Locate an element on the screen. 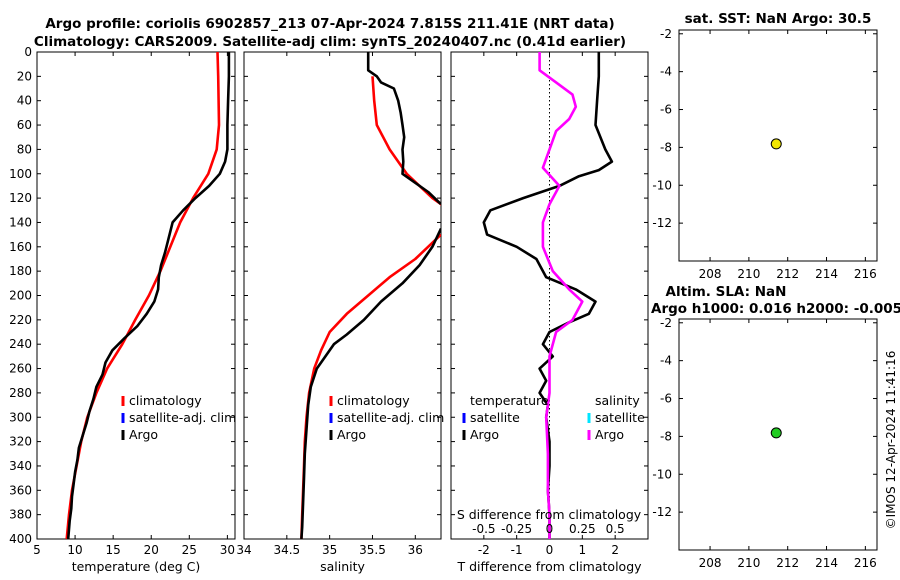  sla_panel-ytick-label: -8 is located at coordinates (666, 436).